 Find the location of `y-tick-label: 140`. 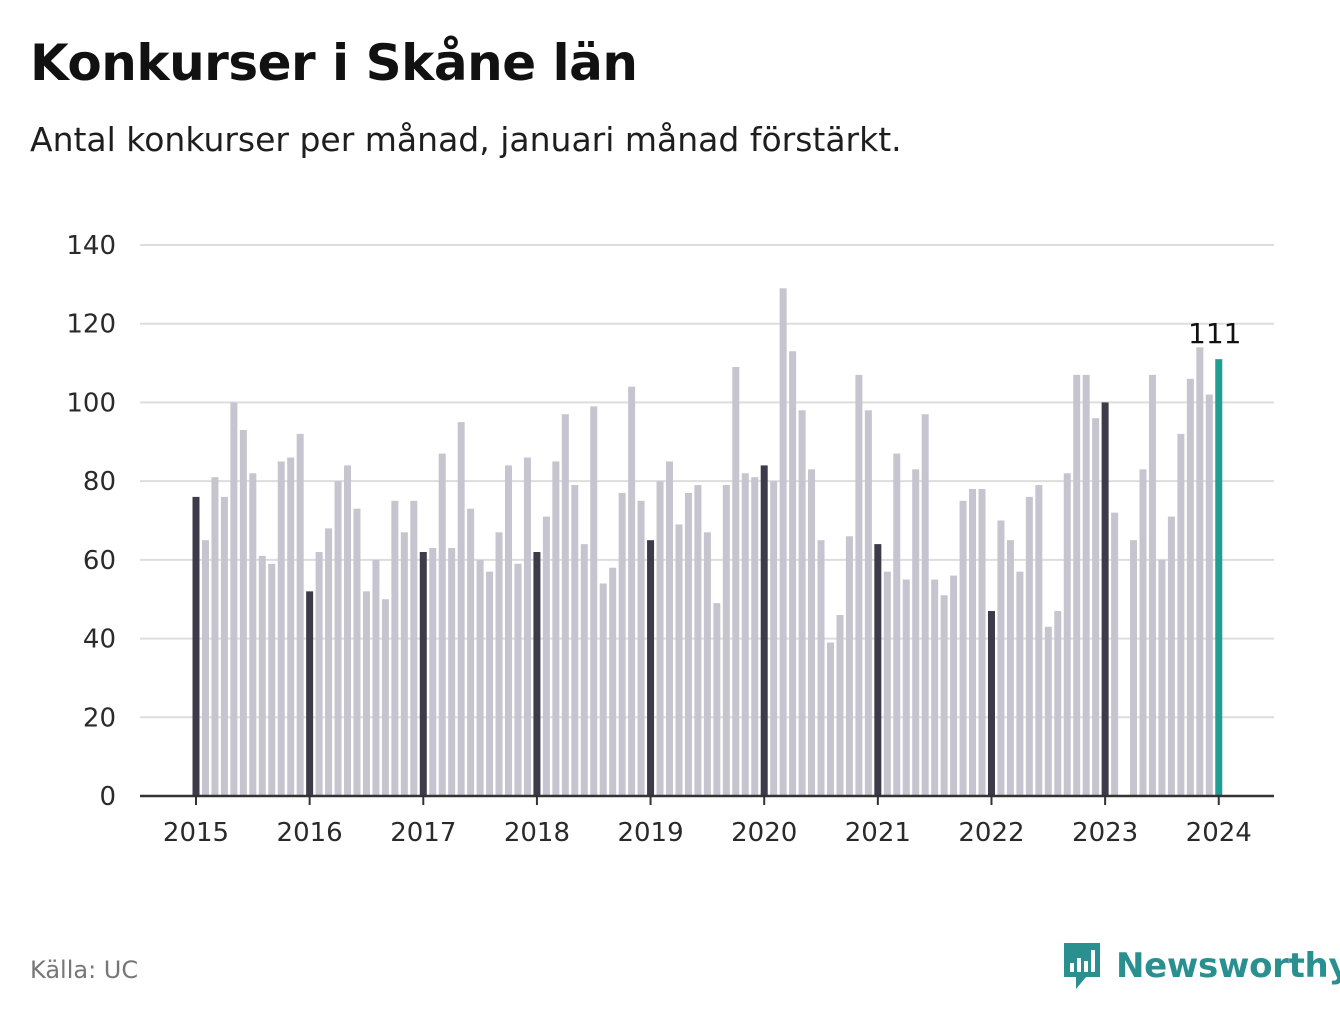

y-tick-label: 140 is located at coordinates (91, 246).